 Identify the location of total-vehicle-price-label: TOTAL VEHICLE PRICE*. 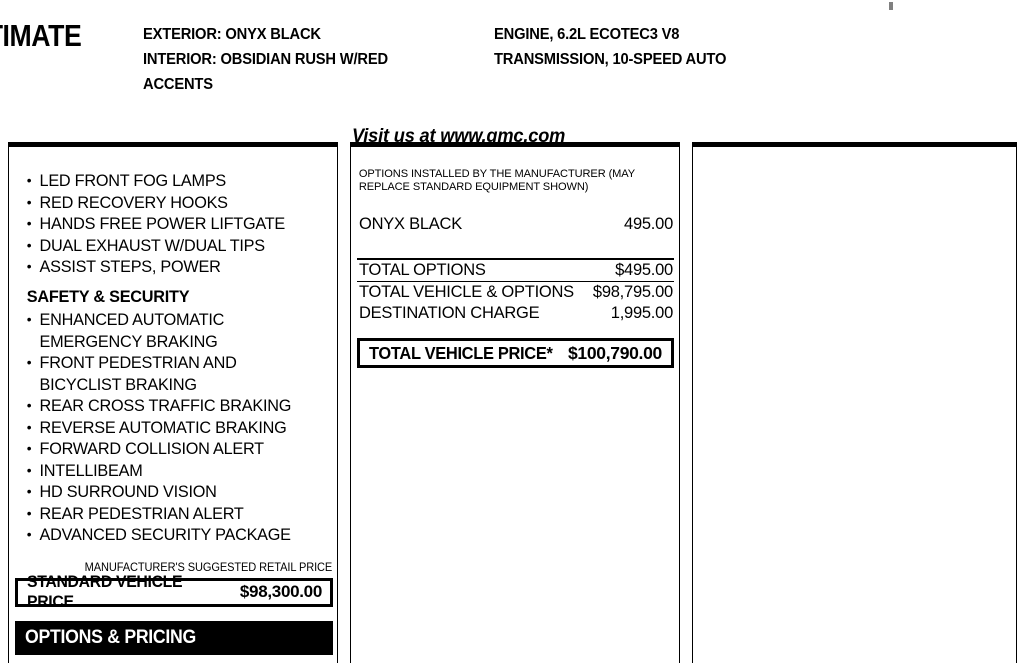
(461, 352).